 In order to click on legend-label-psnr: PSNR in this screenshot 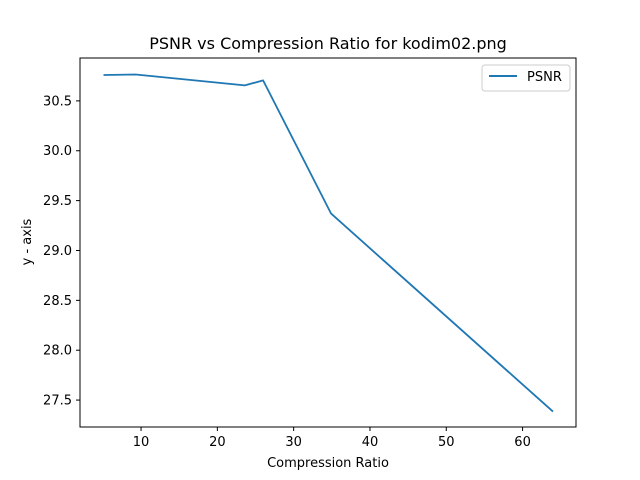, I will do `click(544, 77)`.